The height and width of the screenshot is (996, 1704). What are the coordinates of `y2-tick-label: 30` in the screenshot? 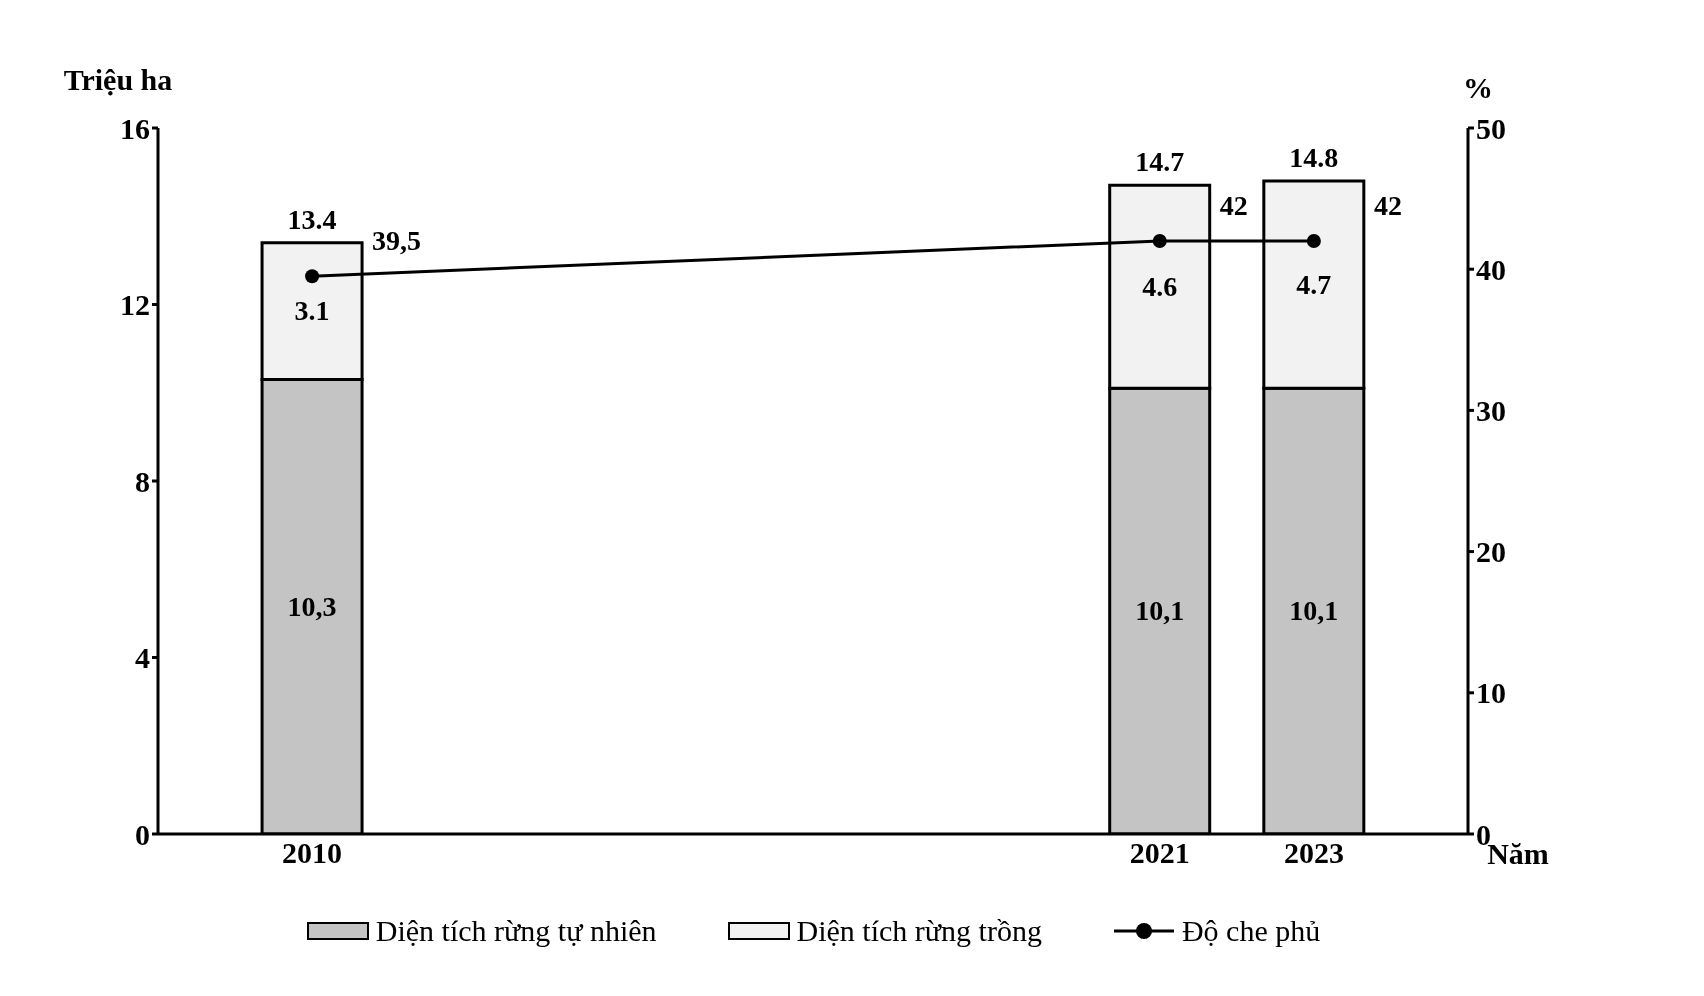 It's located at (1491, 411).